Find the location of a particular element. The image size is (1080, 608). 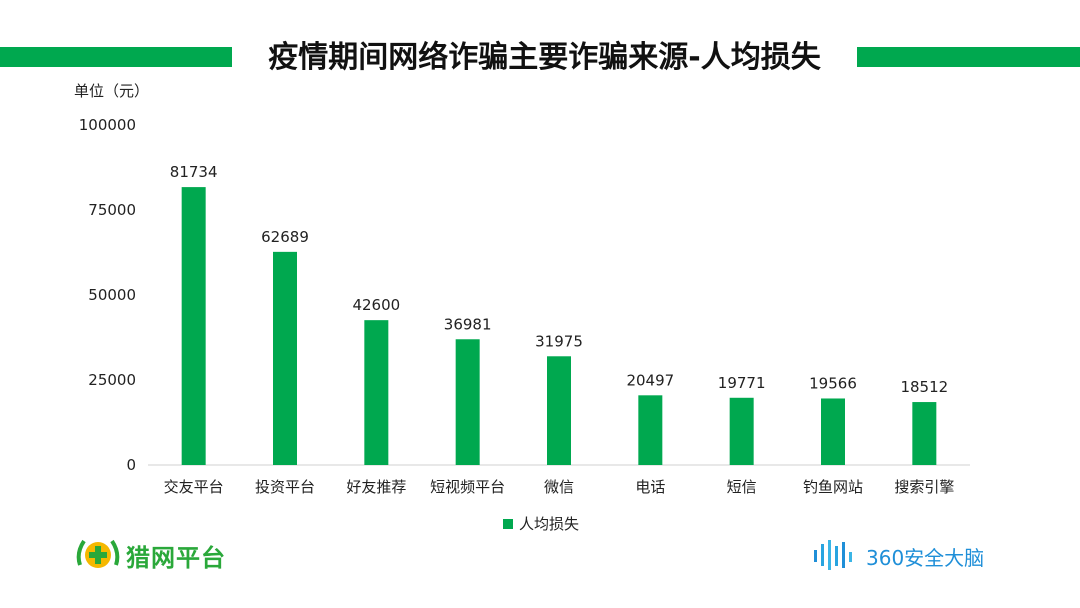

title-band-right is located at coordinates (968, 57).